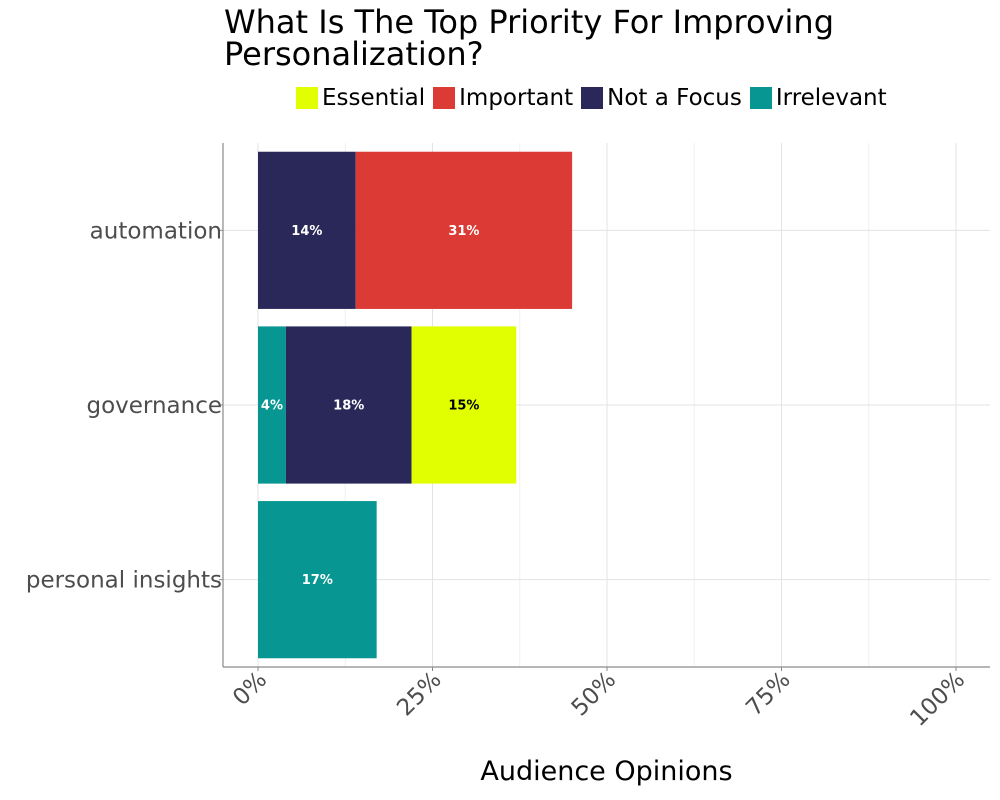 The height and width of the screenshot is (800, 1000). What do you see at coordinates (156, 231) in the screenshot?
I see `y-tick-label: automation` at bounding box center [156, 231].